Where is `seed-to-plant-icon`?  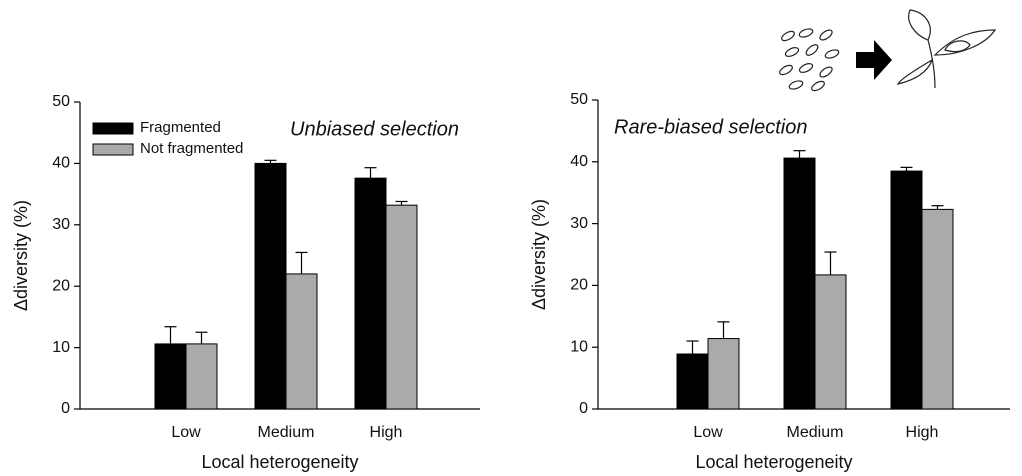 seed-to-plant-icon is located at coordinates (887, 50).